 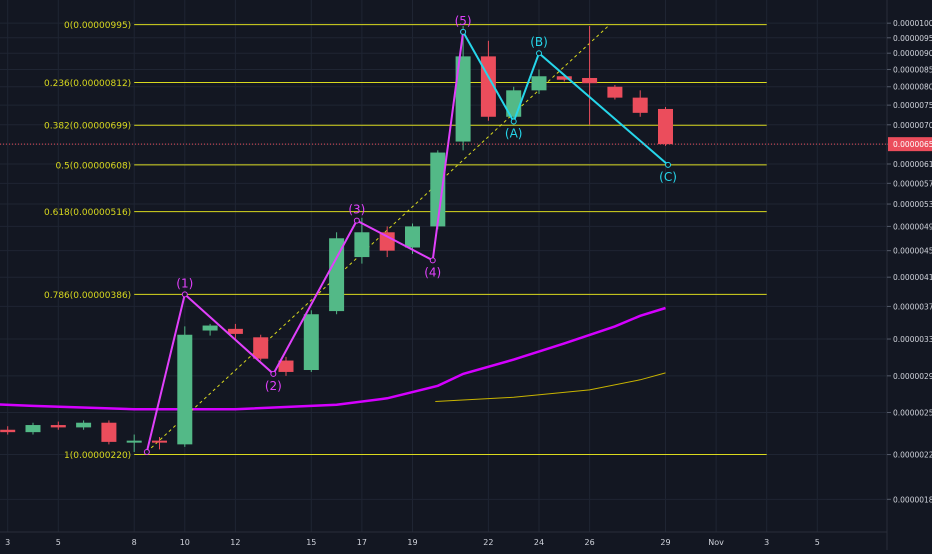 What do you see at coordinates (912, 499) in the screenshot?
I see `price-tick-label: 0.00000188` at bounding box center [912, 499].